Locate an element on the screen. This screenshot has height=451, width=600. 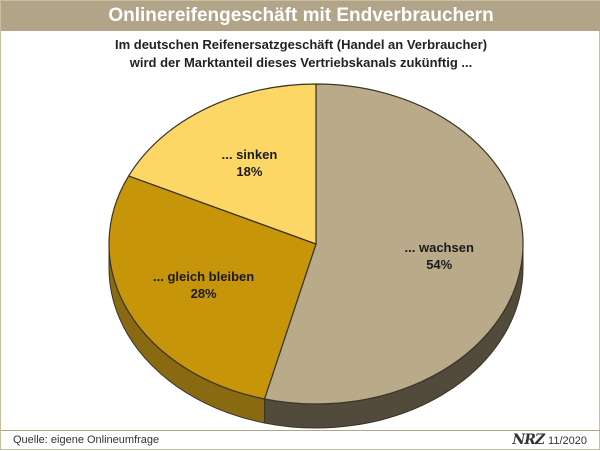
chart-title: Onlinereifengeschäft mit Endverbrauchern is located at coordinates (301, 15).